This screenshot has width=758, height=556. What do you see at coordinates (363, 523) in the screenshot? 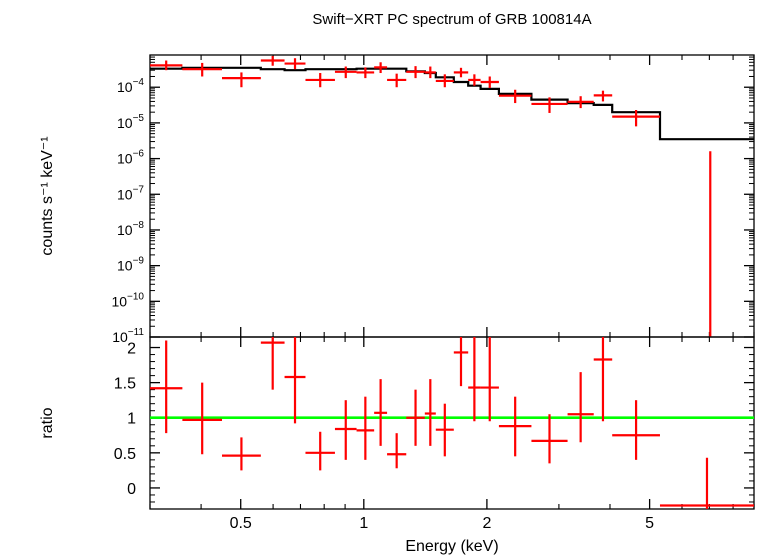
I see `x-tick-label: 1` at bounding box center [363, 523].